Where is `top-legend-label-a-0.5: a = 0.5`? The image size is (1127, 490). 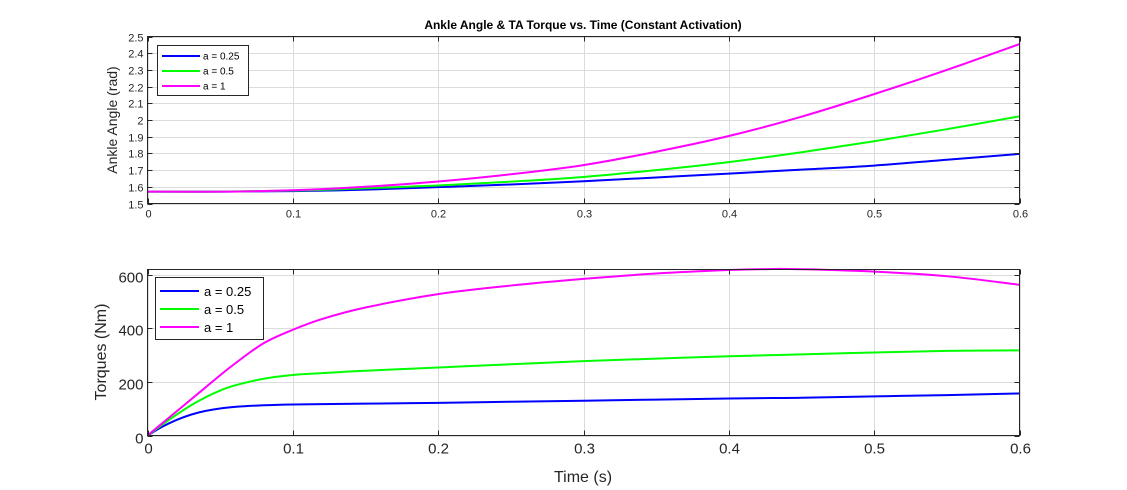
top-legend-label-a-0.5: a = 0.5 is located at coordinates (218, 72).